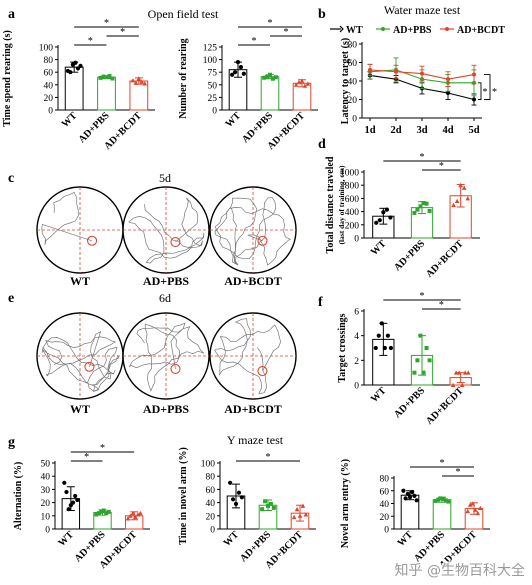 The image size is (532, 585). Describe the element at coordinates (473, 130) in the screenshot. I see `x-tick-label: 5d` at that location.